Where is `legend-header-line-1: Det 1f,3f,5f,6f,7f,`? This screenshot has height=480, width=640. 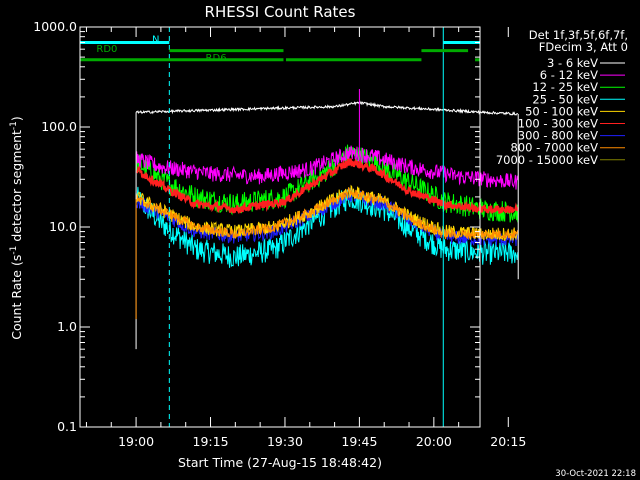
legend-header-line-1: Det 1f,3f,5f,6f,7f, is located at coordinates (578, 35).